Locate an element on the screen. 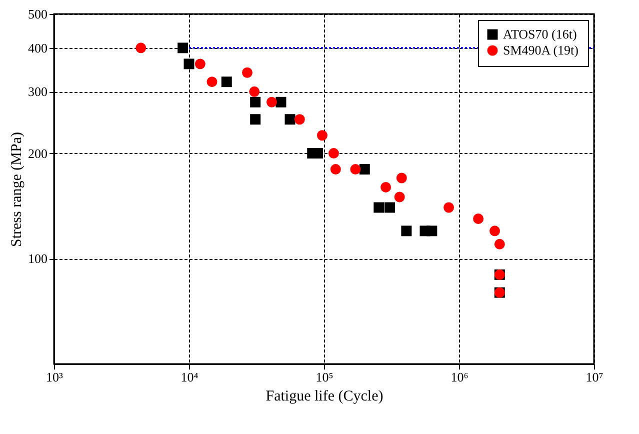 This screenshot has width=639, height=434. x-tick-label: 10⁶ is located at coordinates (459, 377).